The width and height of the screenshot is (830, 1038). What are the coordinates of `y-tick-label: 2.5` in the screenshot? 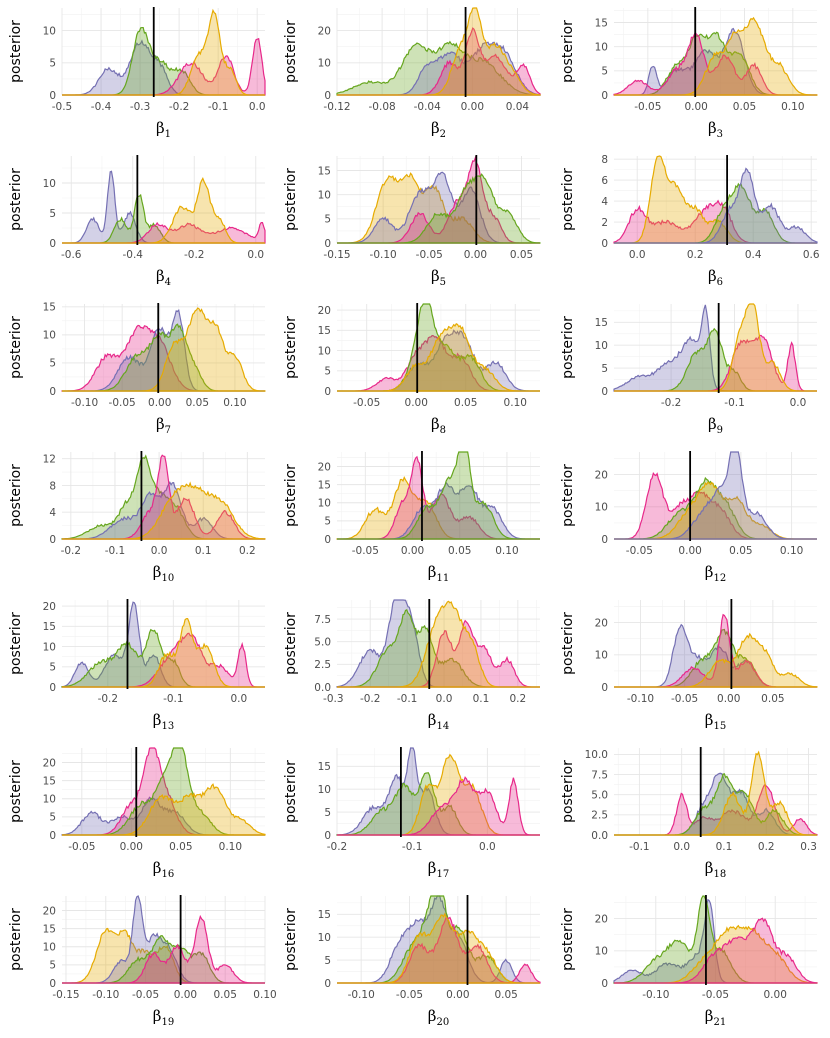 It's located at (599, 816).